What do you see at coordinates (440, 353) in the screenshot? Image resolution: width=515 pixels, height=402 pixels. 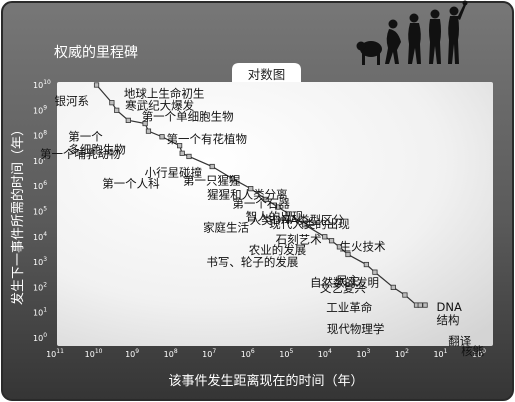 I see `x-tick-label: 10¹` at bounding box center [440, 353].